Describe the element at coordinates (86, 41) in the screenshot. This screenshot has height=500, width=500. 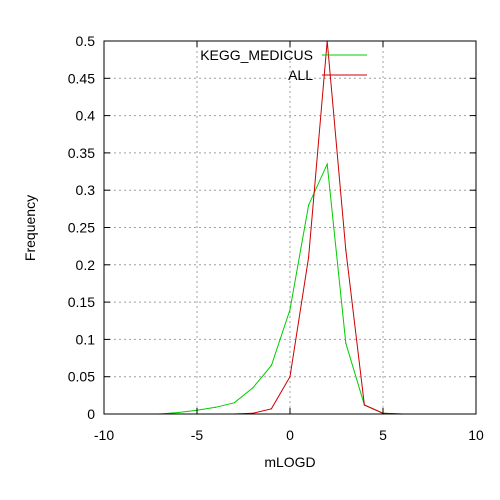
I see `y-tick-label: 0.5` at that location.